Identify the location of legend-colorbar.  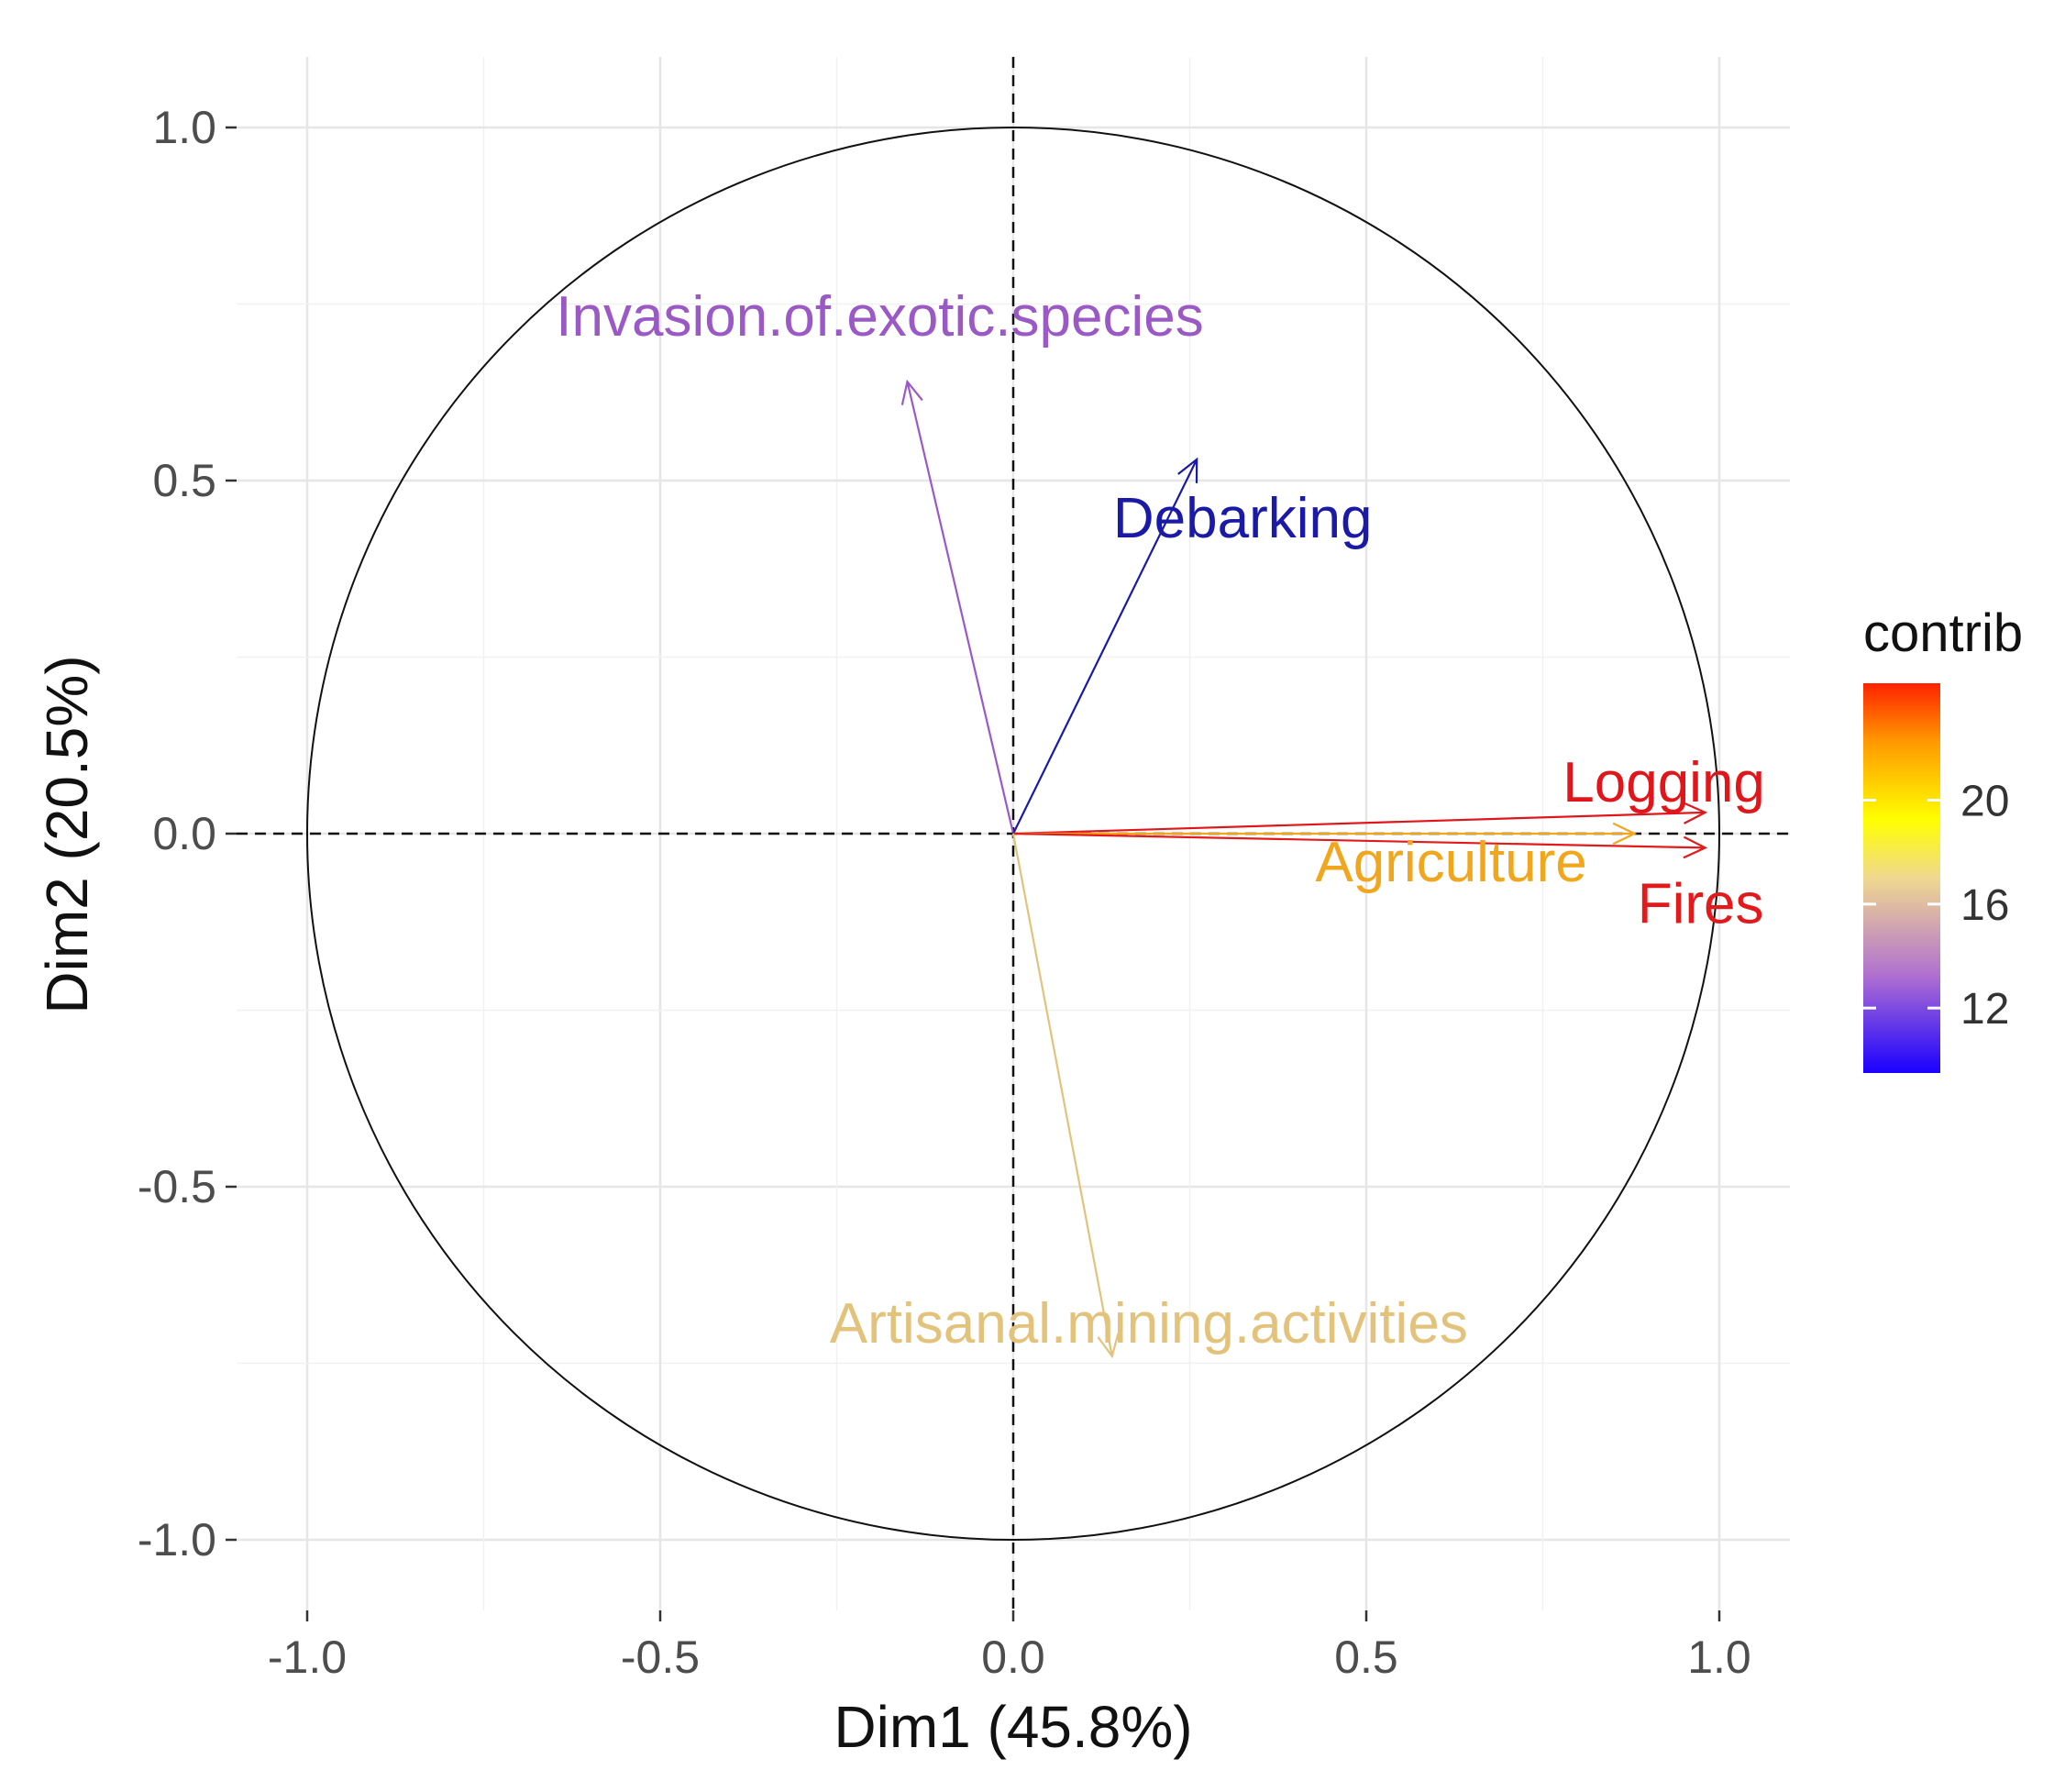
(1901, 878).